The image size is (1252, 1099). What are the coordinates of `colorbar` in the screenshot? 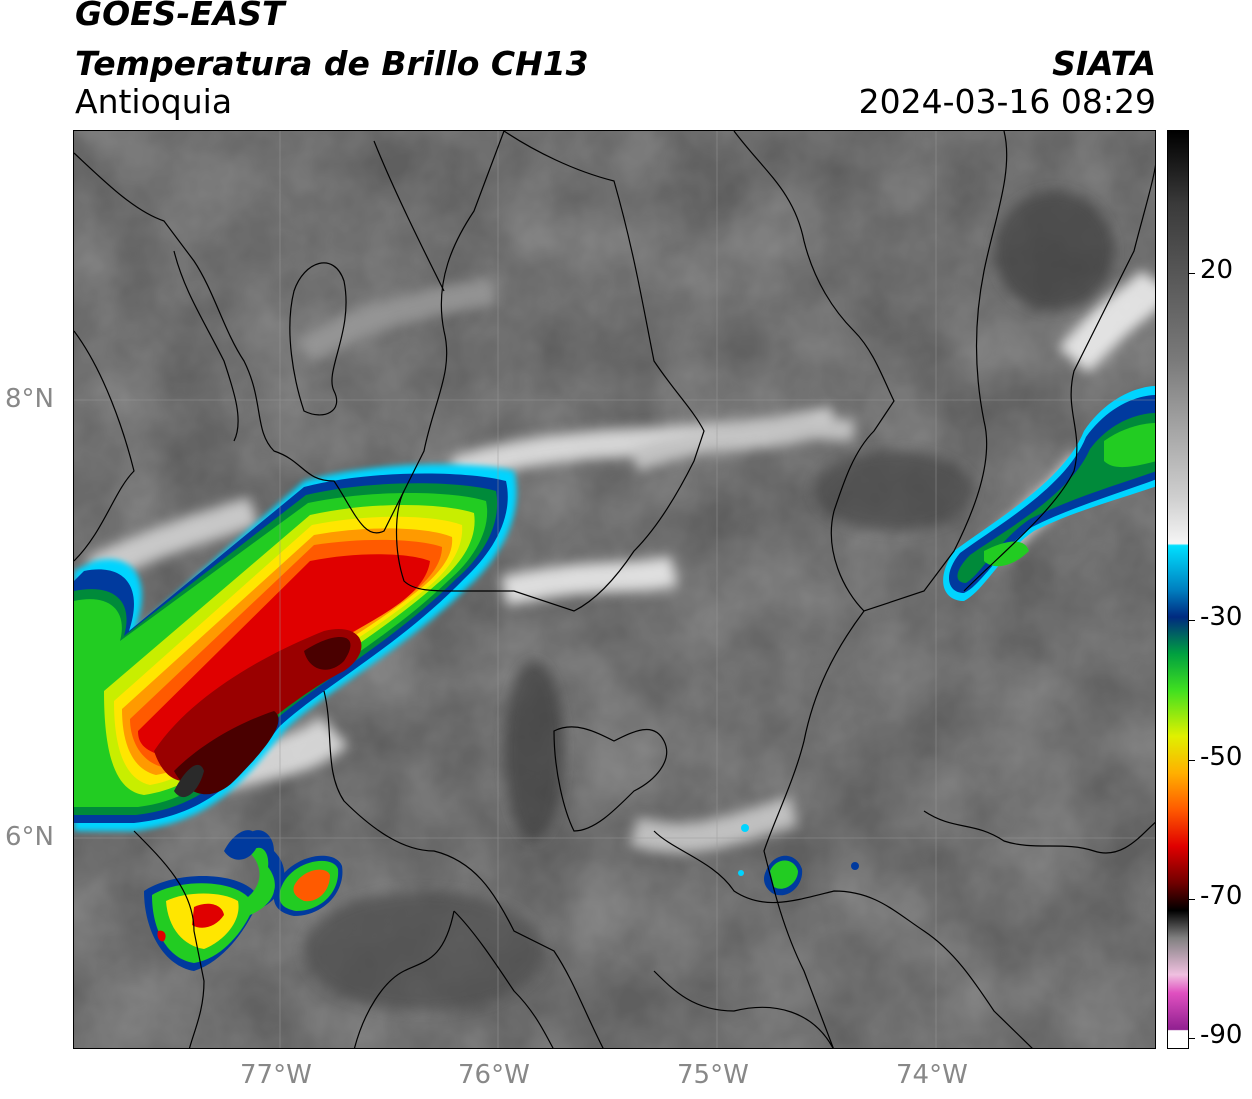 It's located at (1178, 589).